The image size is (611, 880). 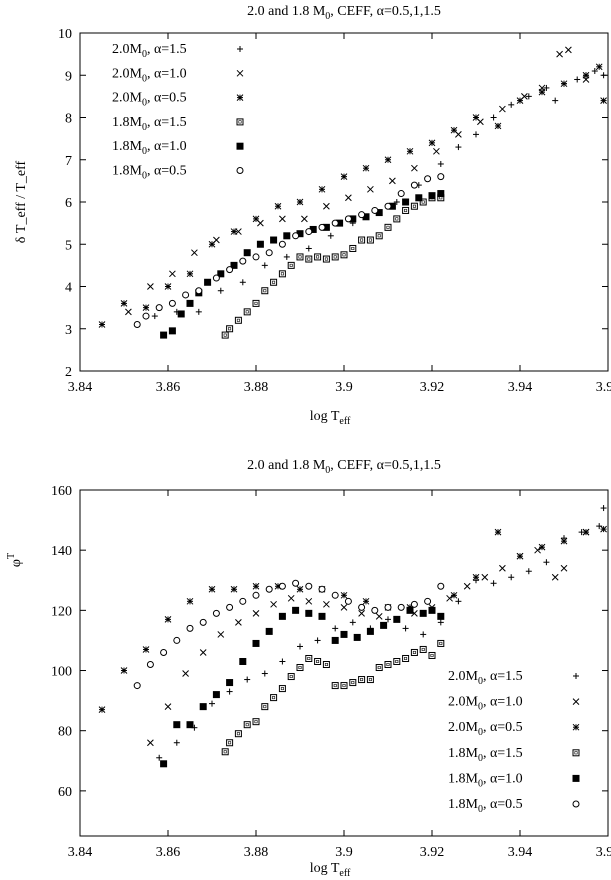 What do you see at coordinates (485, 678) in the screenshot?
I see `legend-label: 2.0M0, α=1.5` at bounding box center [485, 678].